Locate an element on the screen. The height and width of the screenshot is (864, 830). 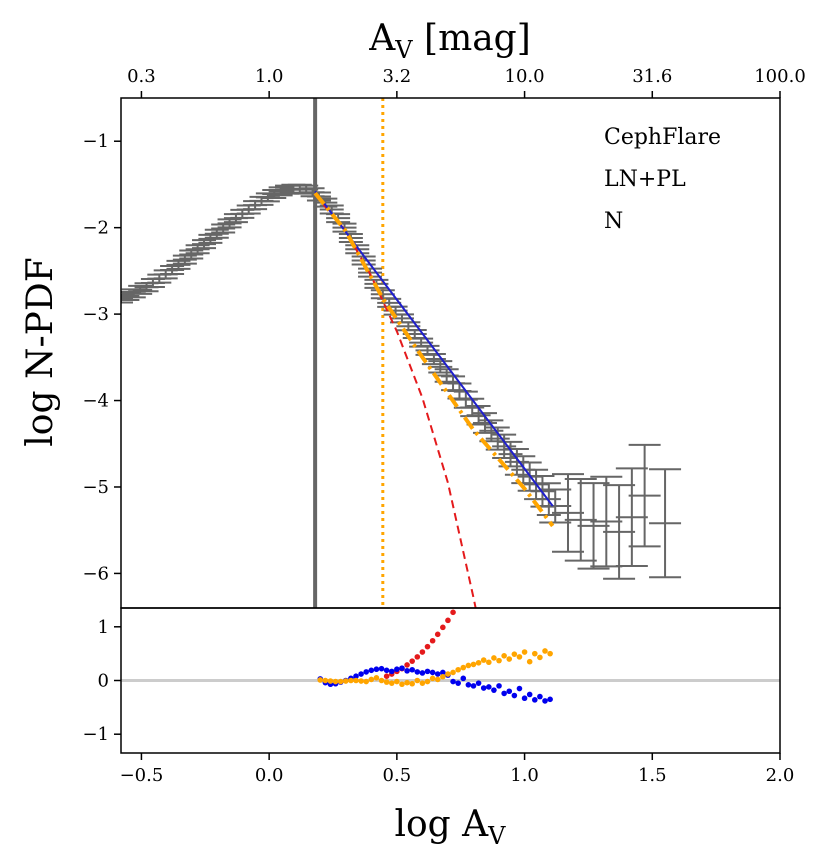
annotation-fit: N is located at coordinates (613, 221).